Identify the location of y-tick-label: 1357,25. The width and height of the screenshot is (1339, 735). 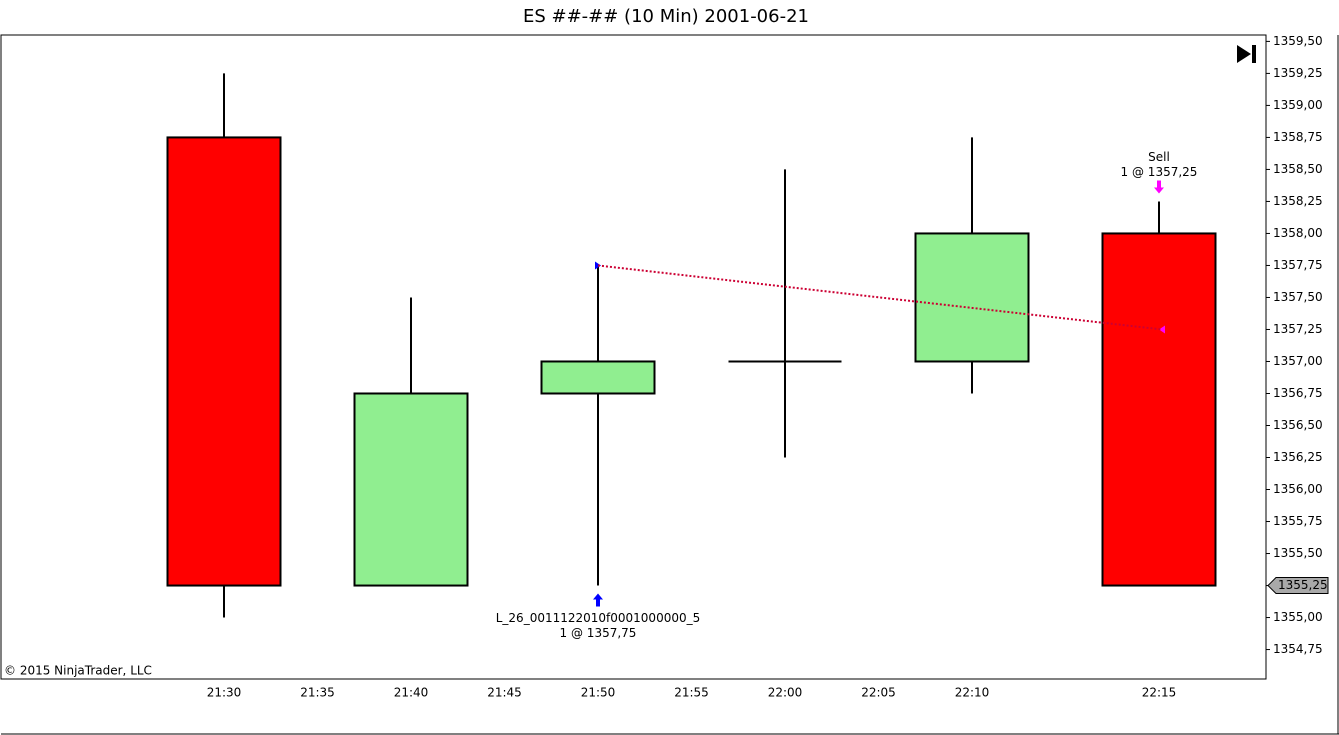
(1298, 329).